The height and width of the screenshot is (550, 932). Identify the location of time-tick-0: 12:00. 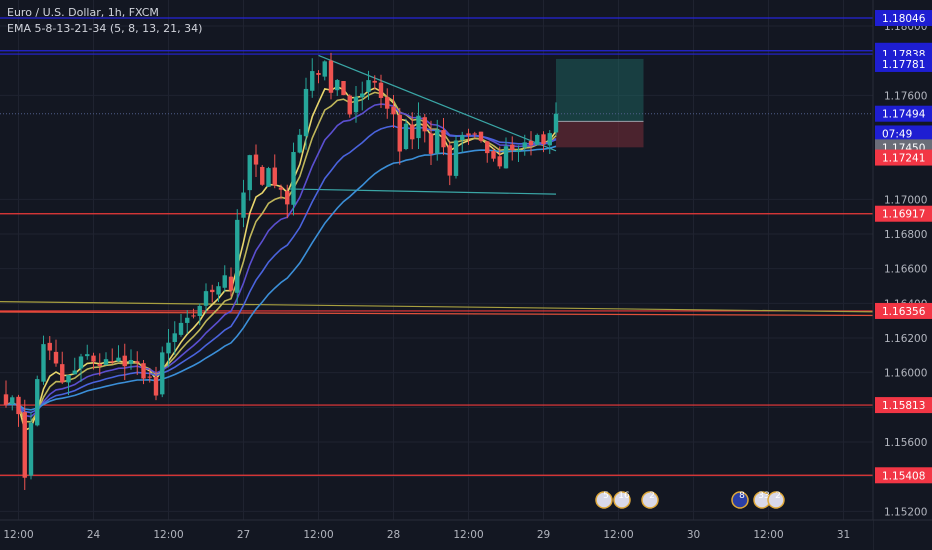
(18, 535).